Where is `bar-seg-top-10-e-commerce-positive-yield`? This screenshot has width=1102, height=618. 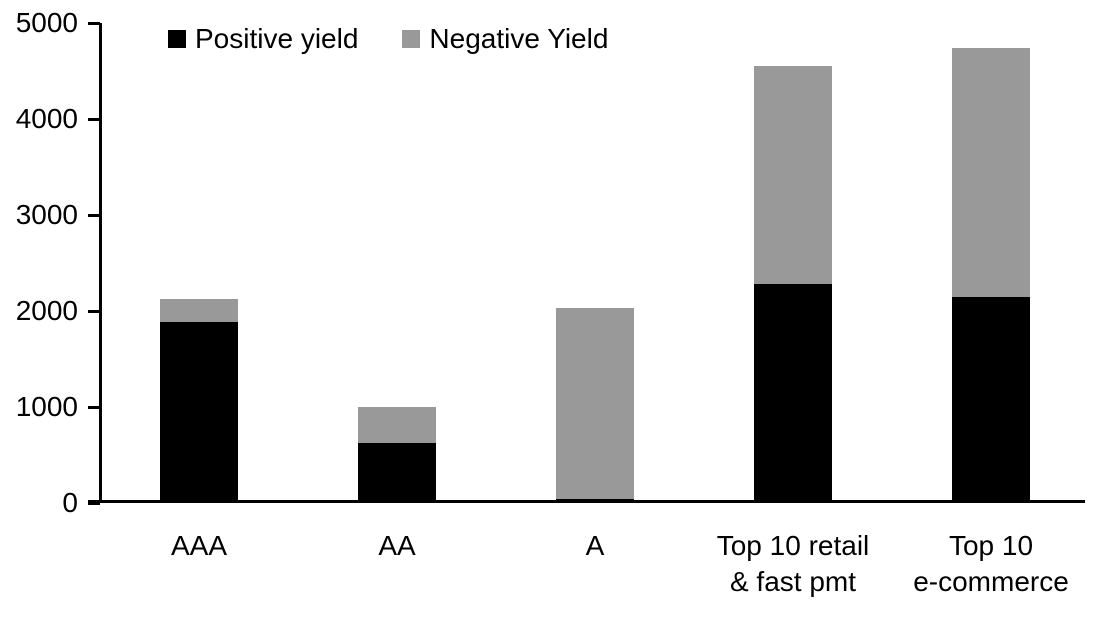
bar-seg-top-10-e-commerce-positive-yield is located at coordinates (991, 399).